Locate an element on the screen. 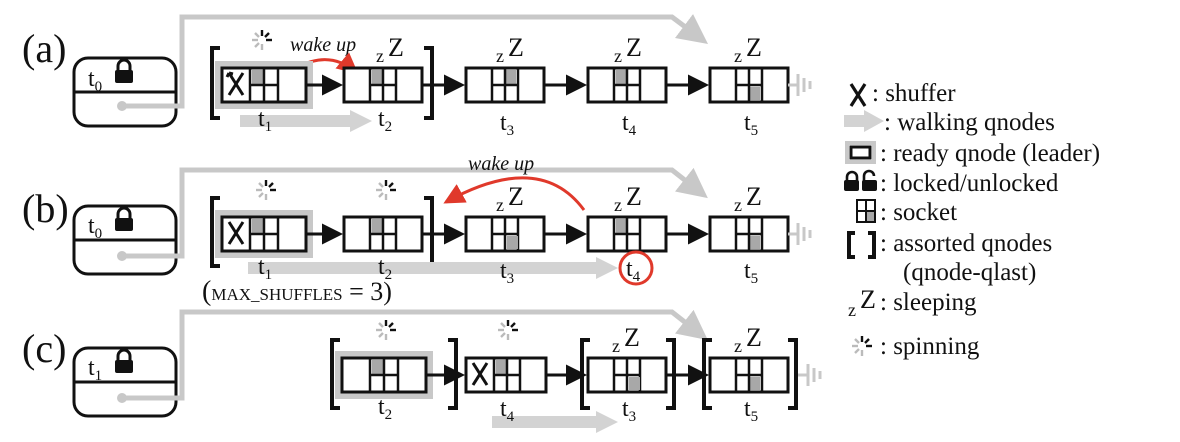 The height and width of the screenshot is (442, 1180). qnode-t4 is located at coordinates (506, 375).